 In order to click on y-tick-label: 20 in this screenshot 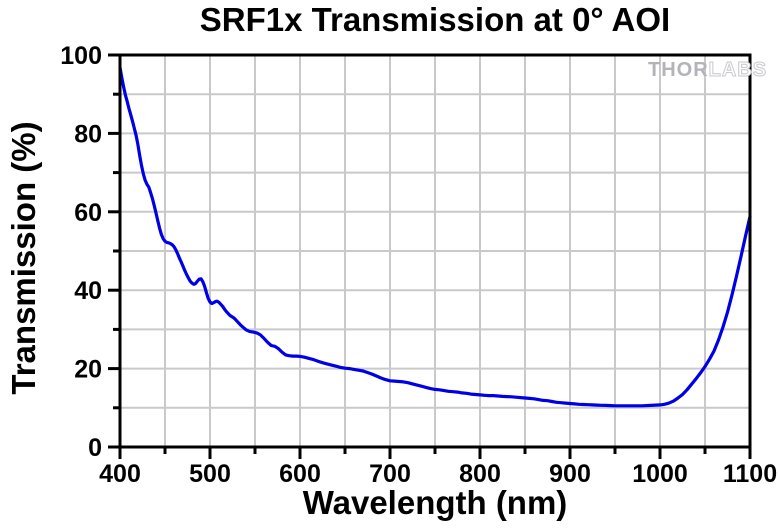, I will do `click(88, 370)`.